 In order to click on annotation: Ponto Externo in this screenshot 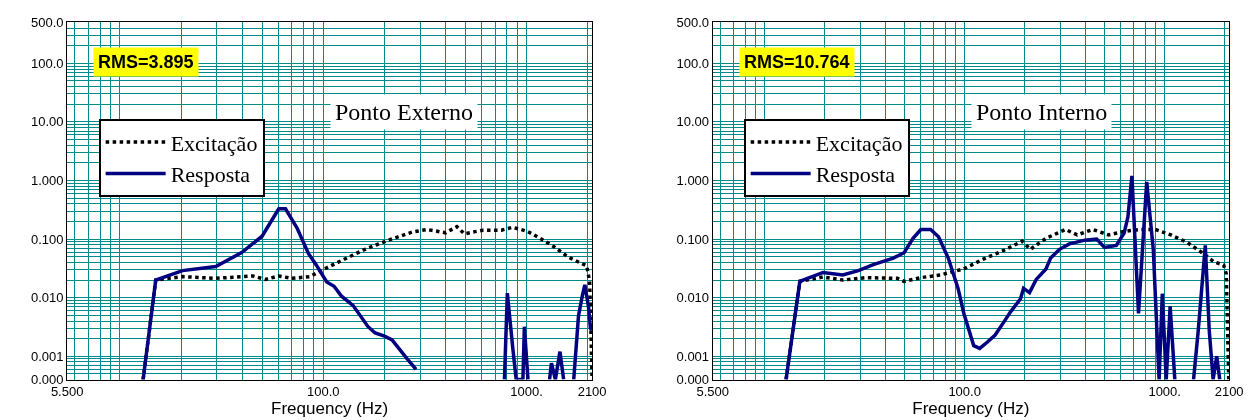, I will do `click(404, 112)`.